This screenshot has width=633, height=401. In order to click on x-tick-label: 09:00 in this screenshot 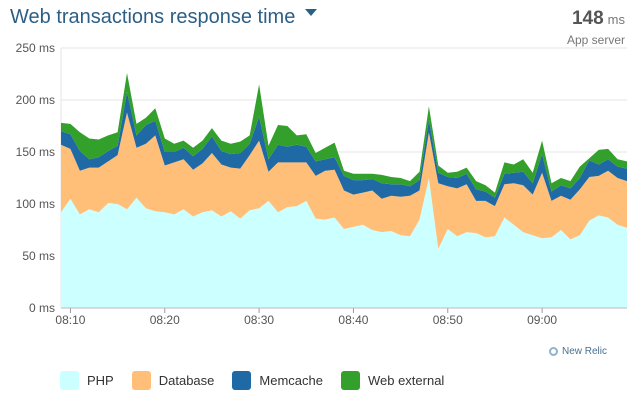, I will do `click(542, 320)`.